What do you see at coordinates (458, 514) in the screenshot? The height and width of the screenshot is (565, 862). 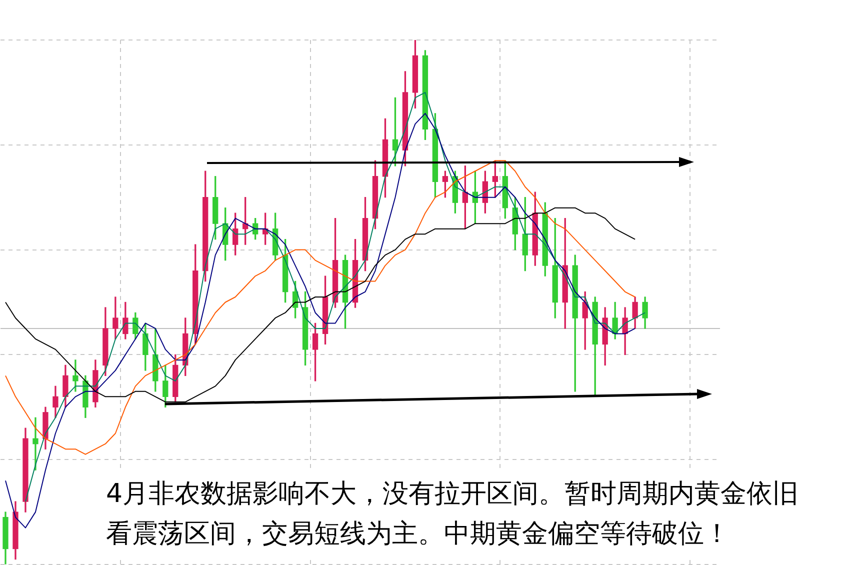 I see `annotation: 4月非农数据影响不大，没有拉开区间。暂时周期内黄金依旧看震荡区间，交易短线为主。中期黄金偏空等待破位！` at bounding box center [458, 514].